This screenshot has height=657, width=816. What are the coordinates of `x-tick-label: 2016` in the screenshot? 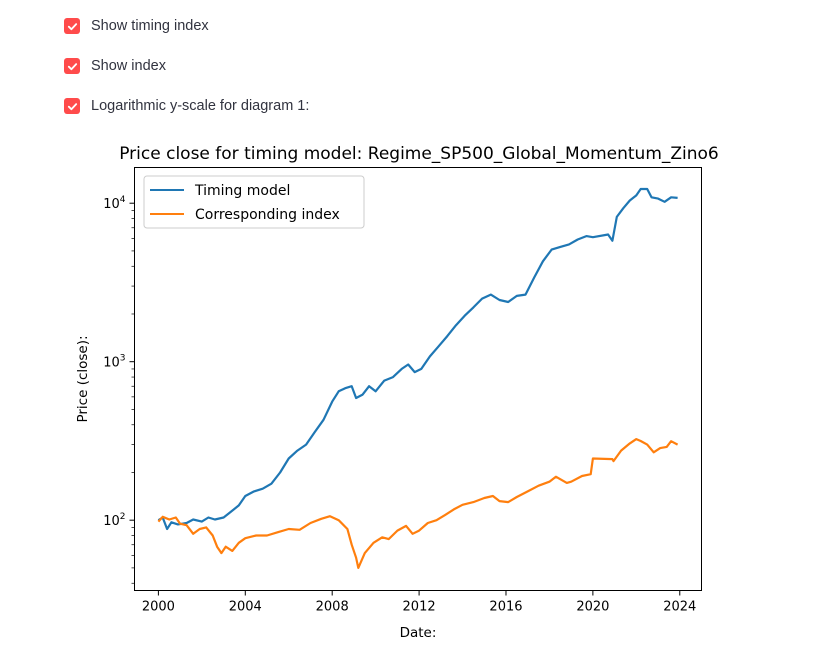 It's located at (505, 607).